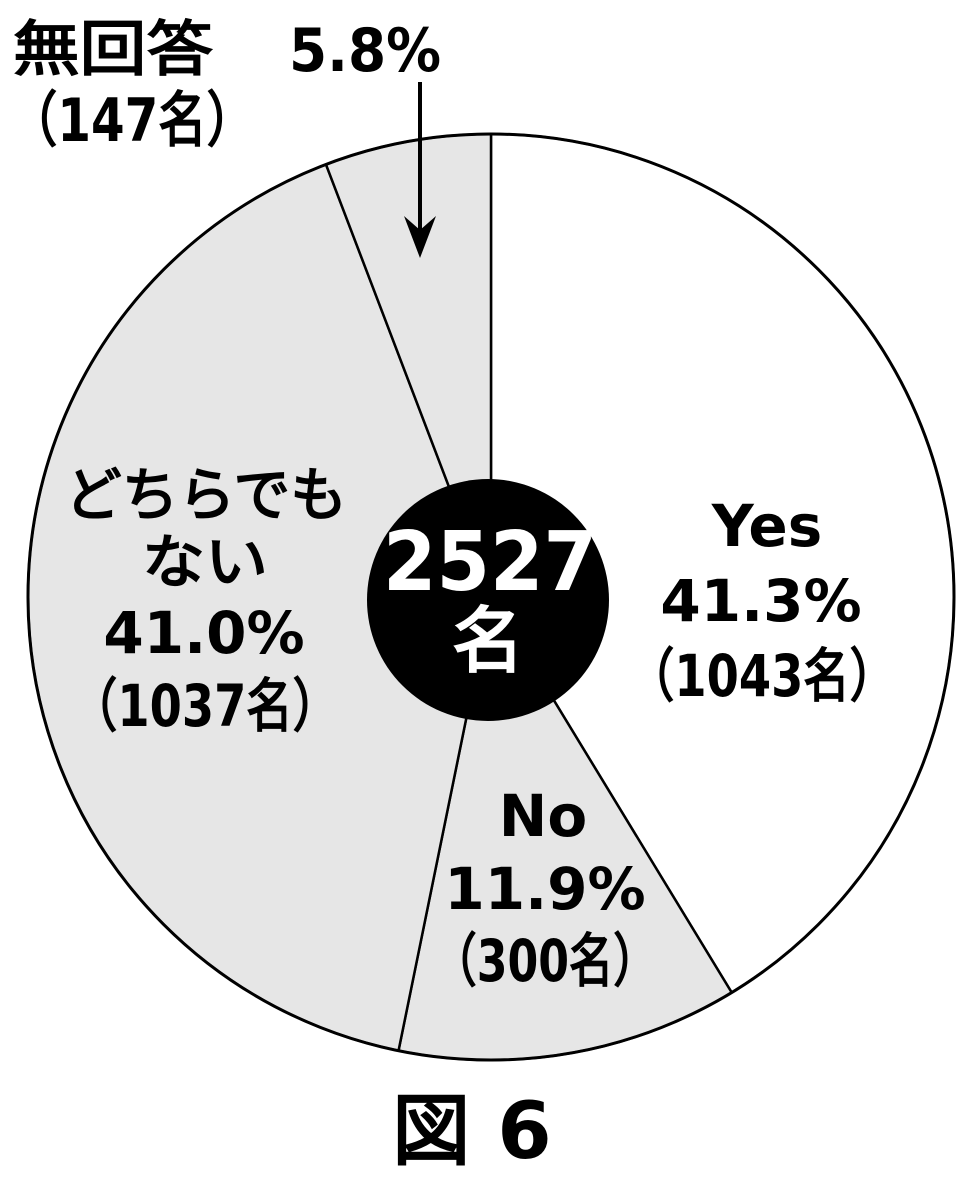 The width and height of the screenshot is (980, 1186). I want to click on no-answer-percent-label: 5.8%, so click(365, 51).